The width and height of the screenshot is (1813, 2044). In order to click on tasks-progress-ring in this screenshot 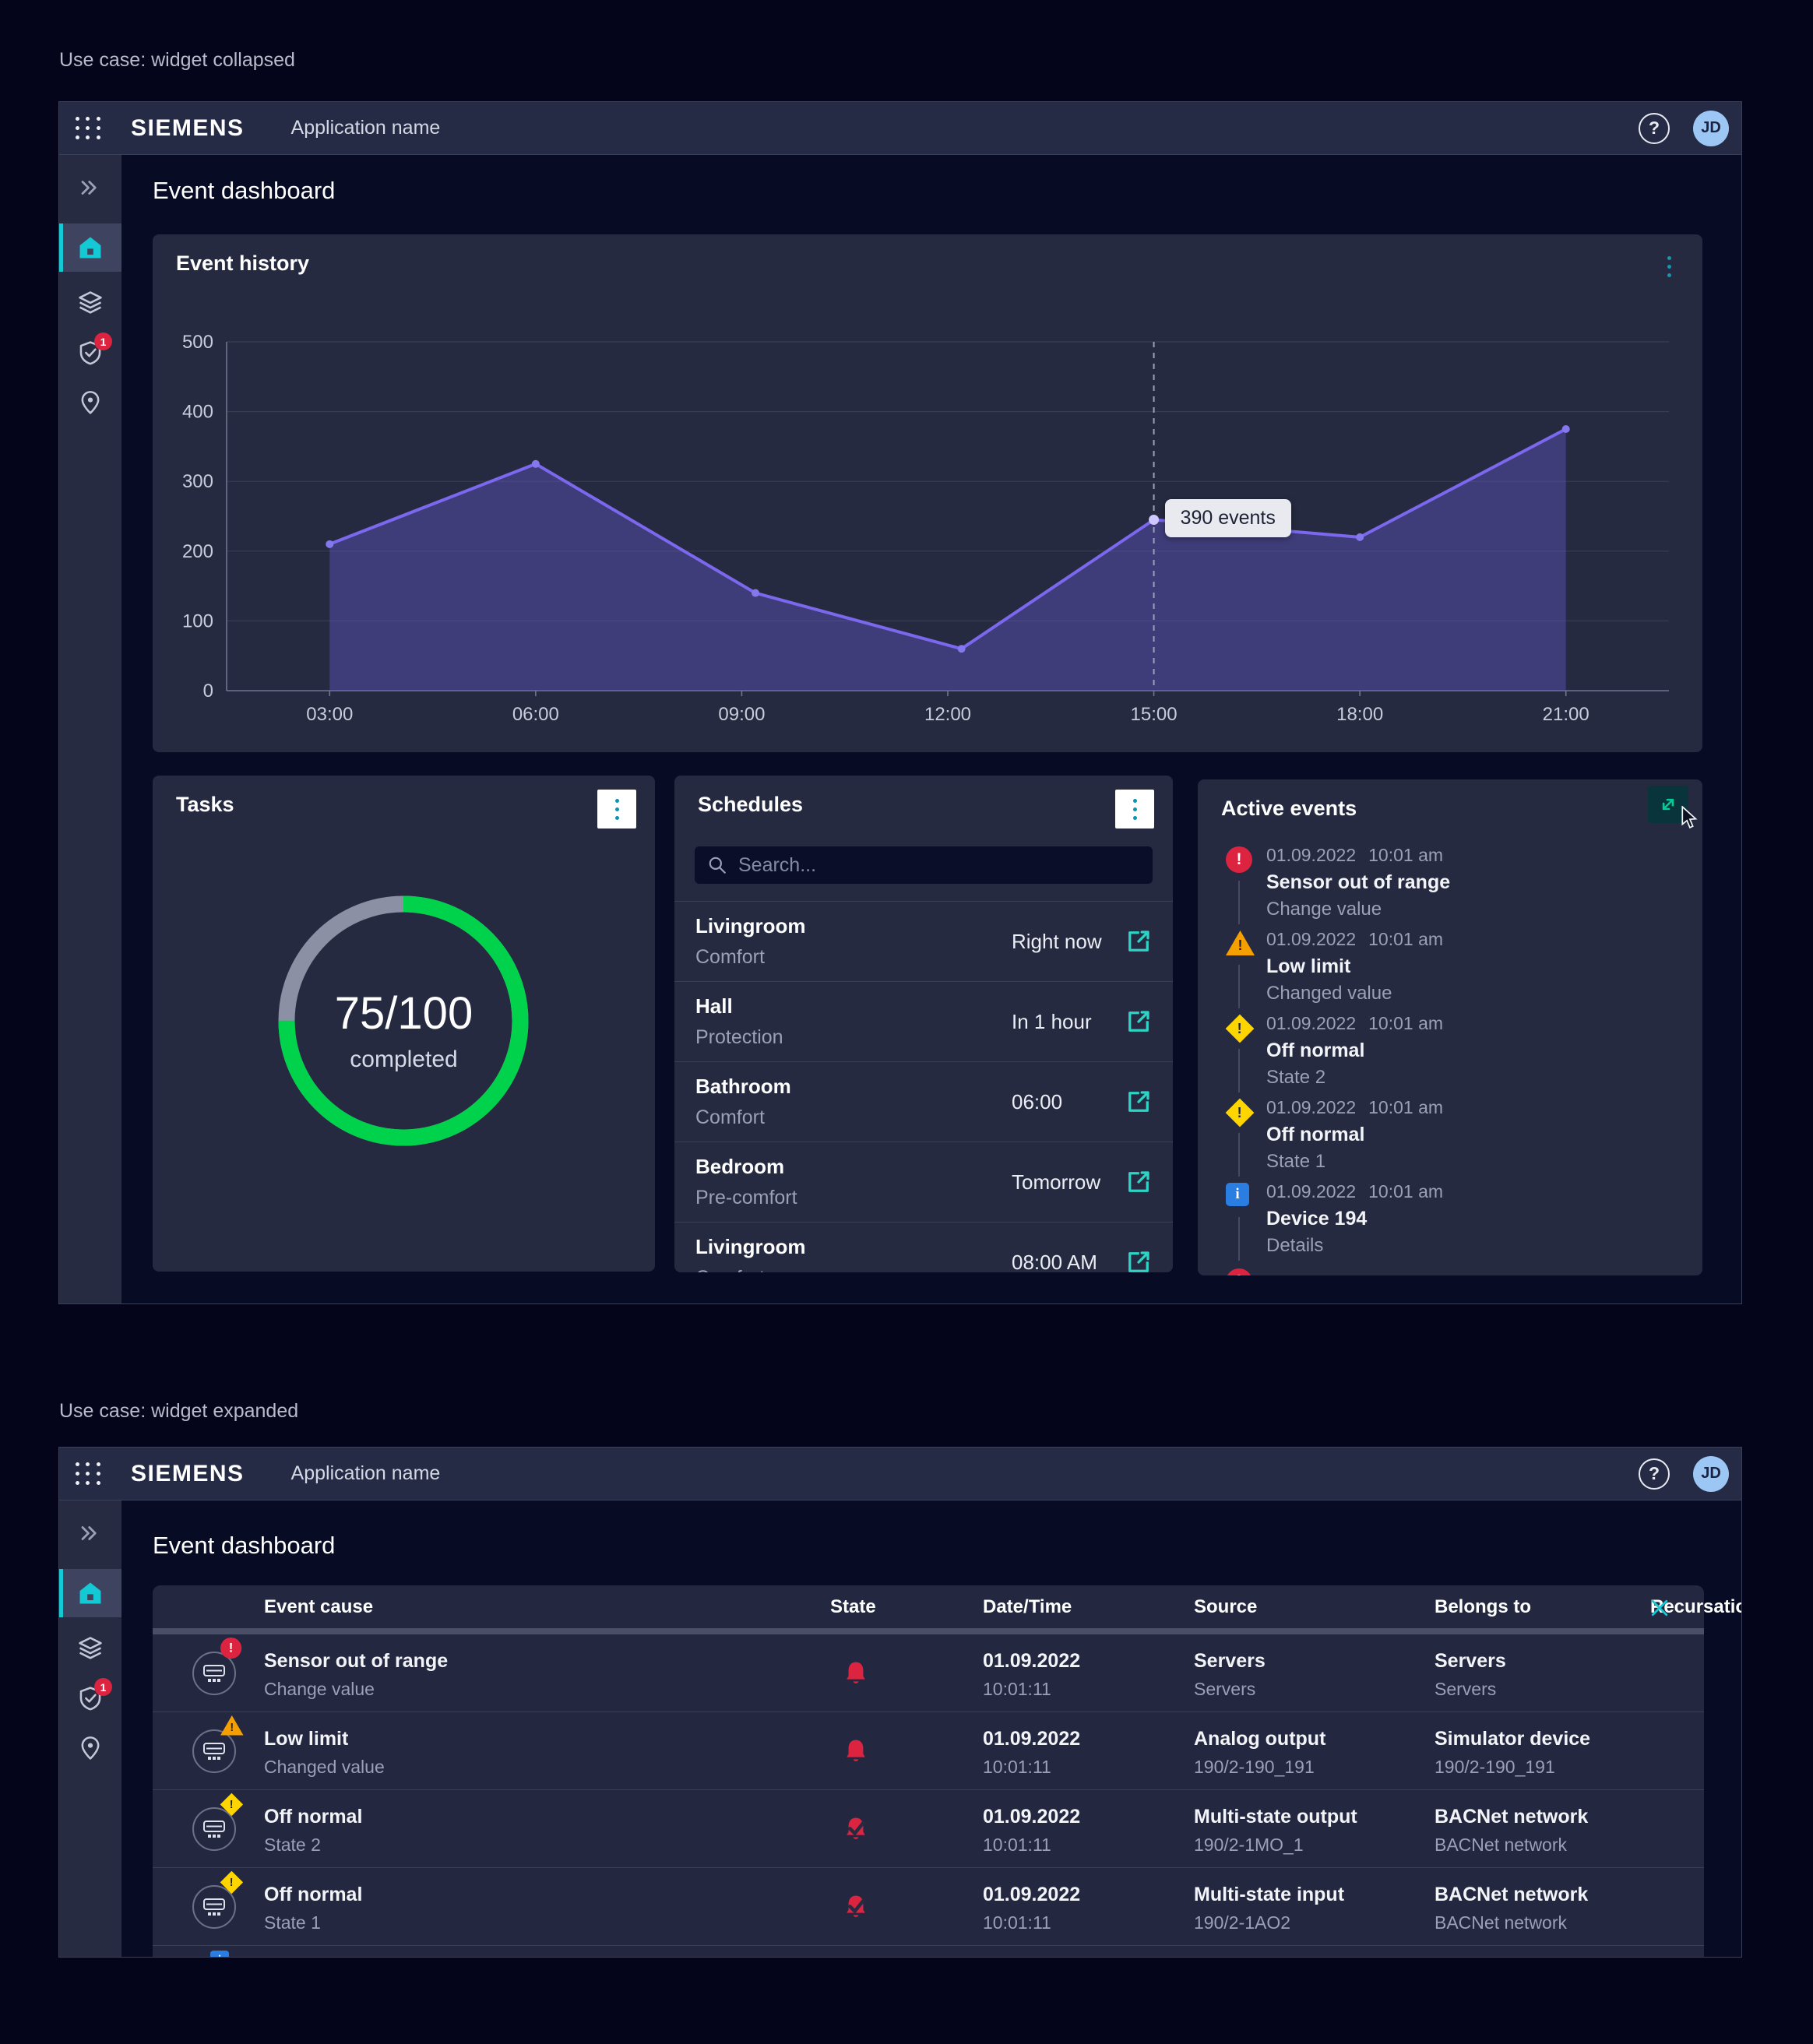, I will do `click(403, 1020)`.